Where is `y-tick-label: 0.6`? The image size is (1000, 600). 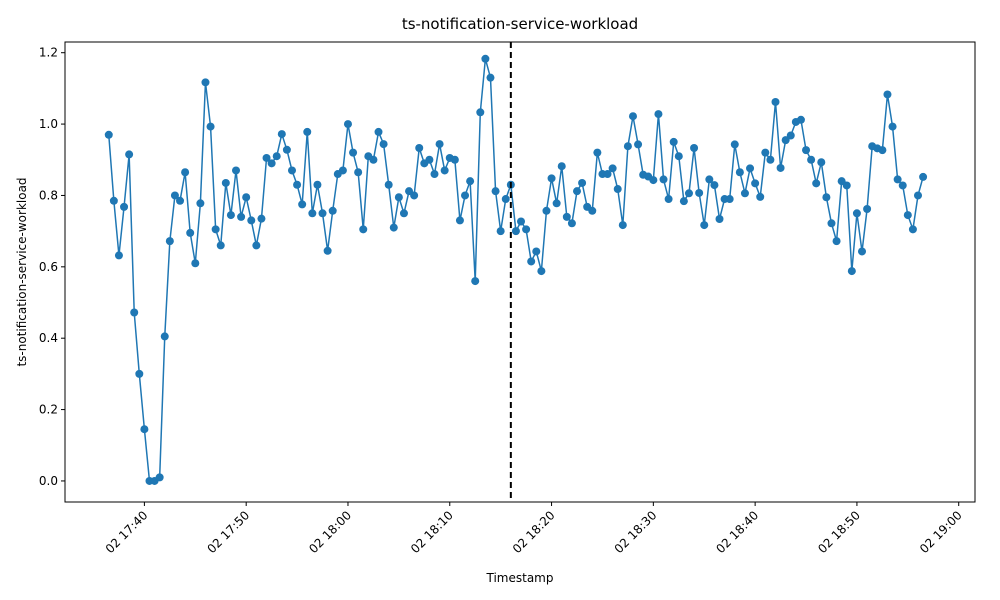
y-tick-label: 0.6 is located at coordinates (48, 267).